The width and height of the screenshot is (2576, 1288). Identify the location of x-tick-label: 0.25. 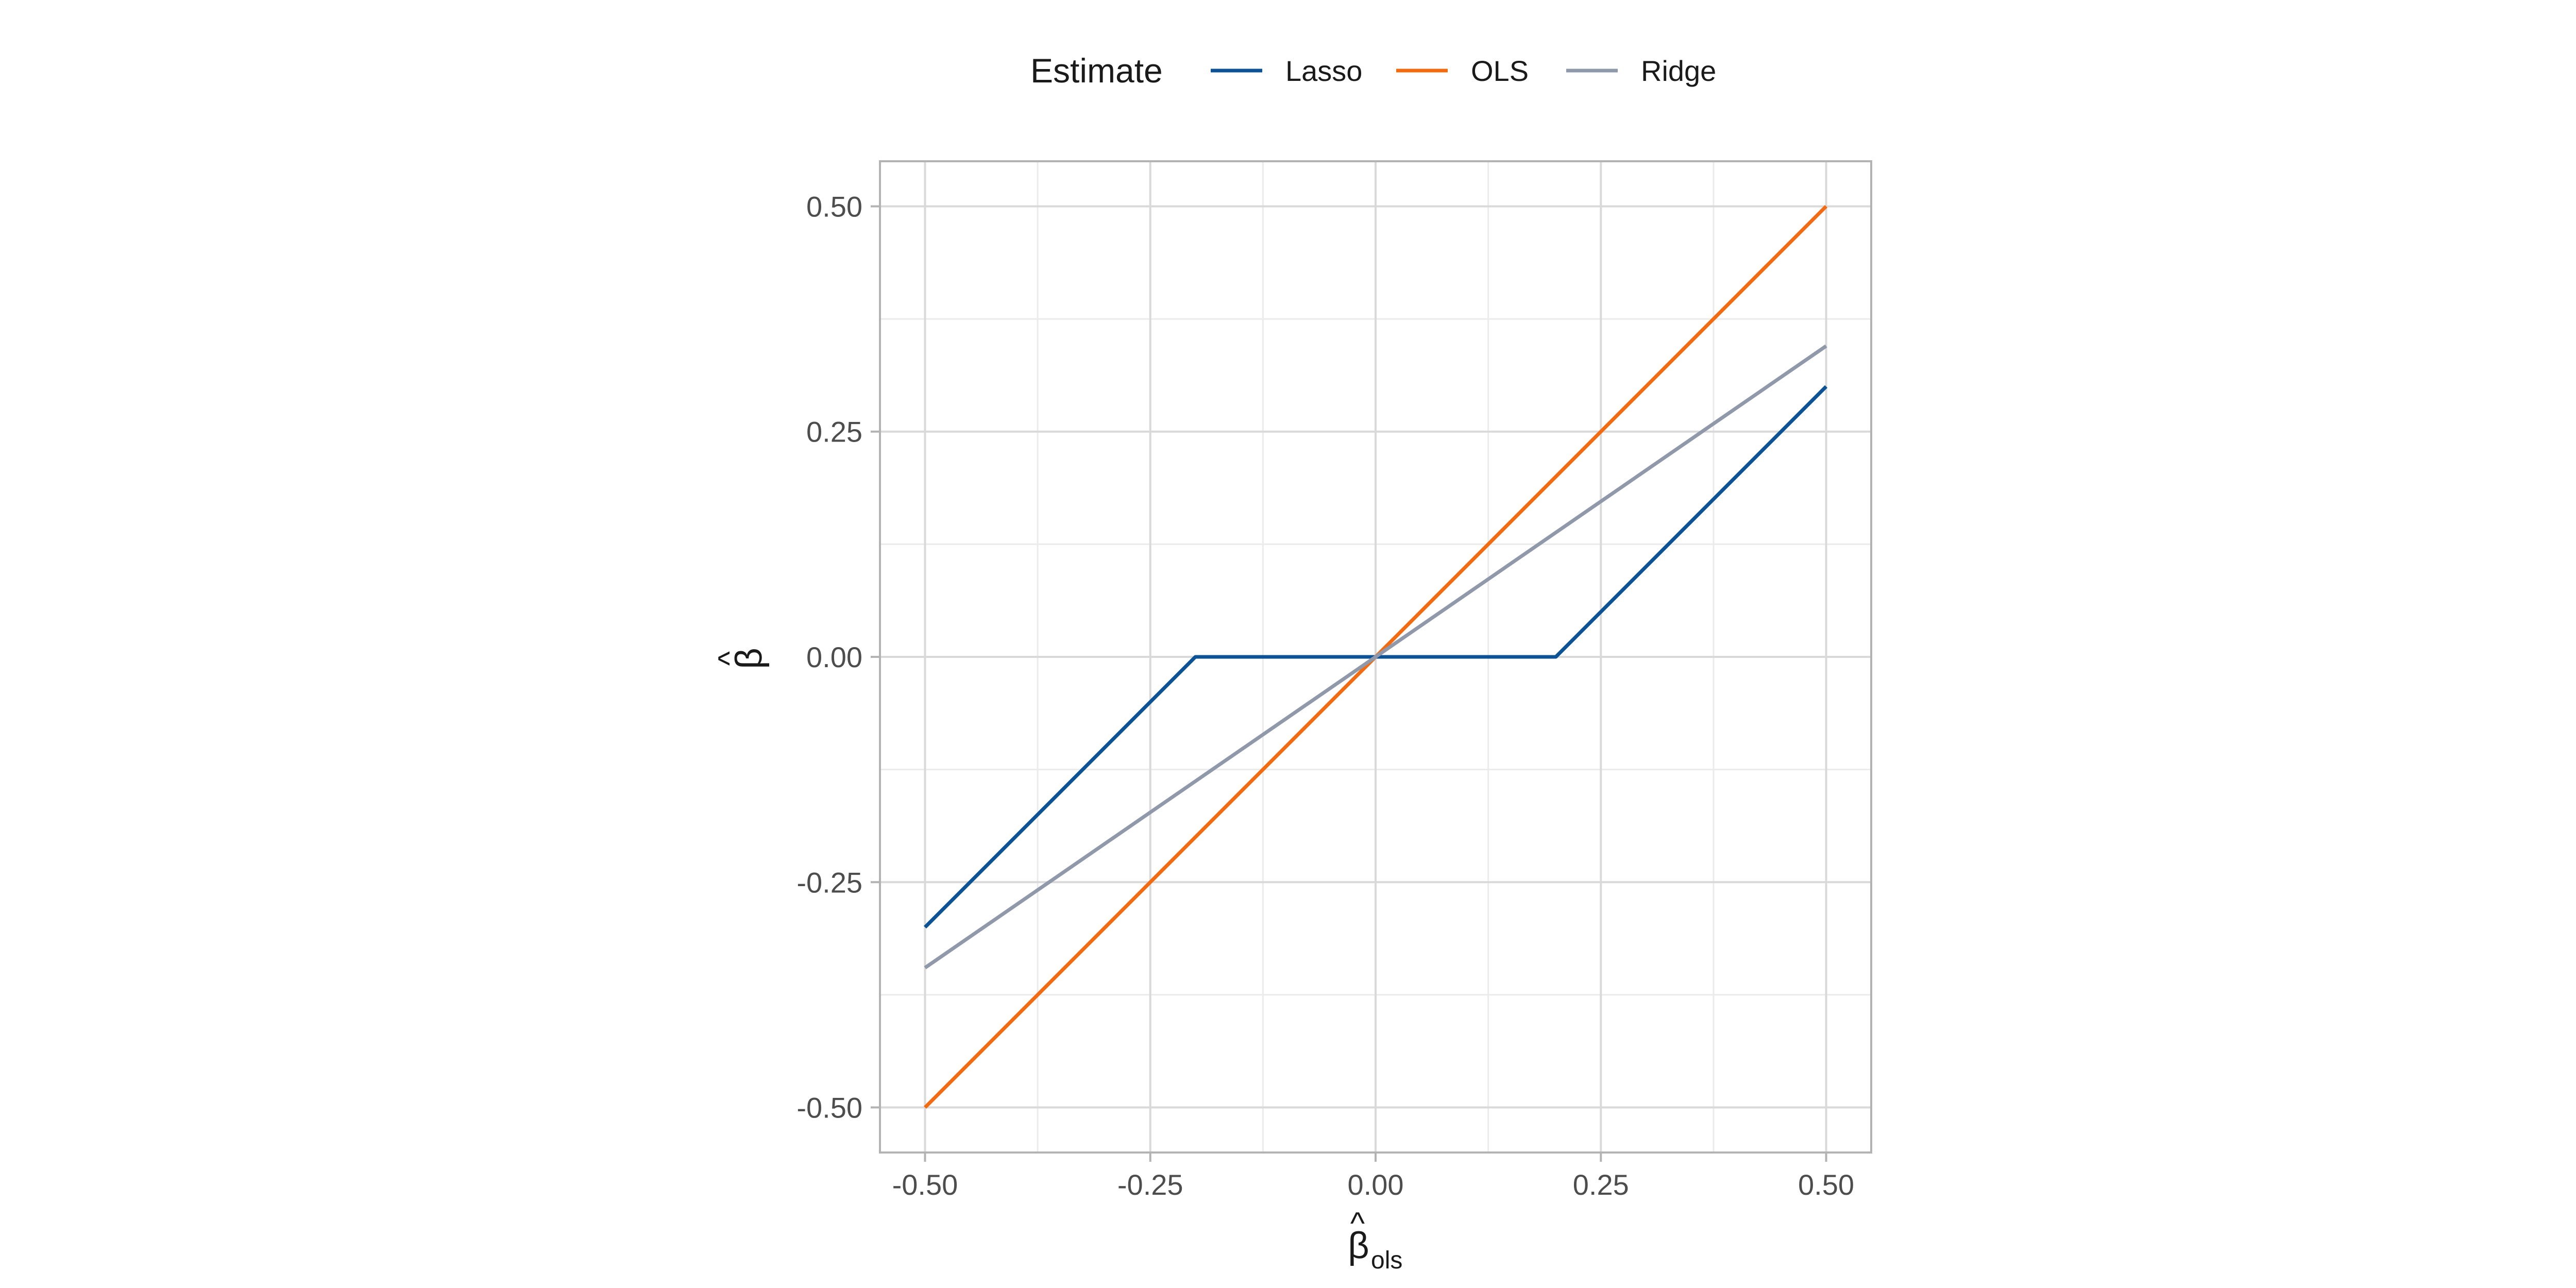
(1601, 1185).